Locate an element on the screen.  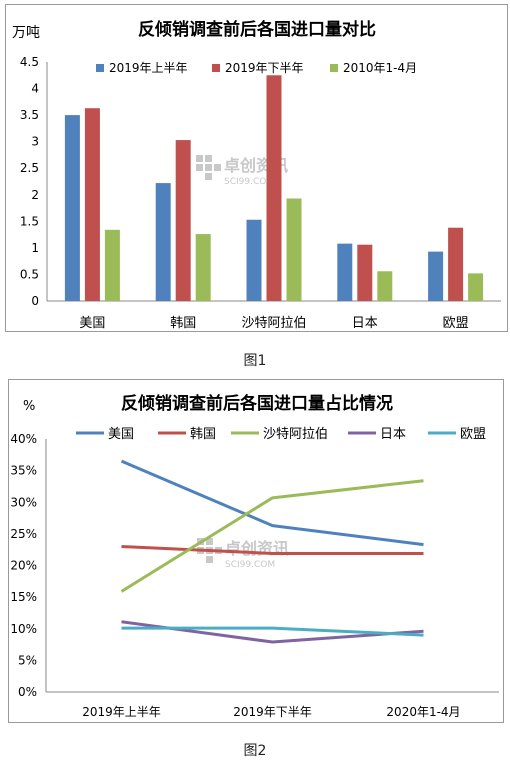
watermark-logo-icon is located at coordinates (208, 167).